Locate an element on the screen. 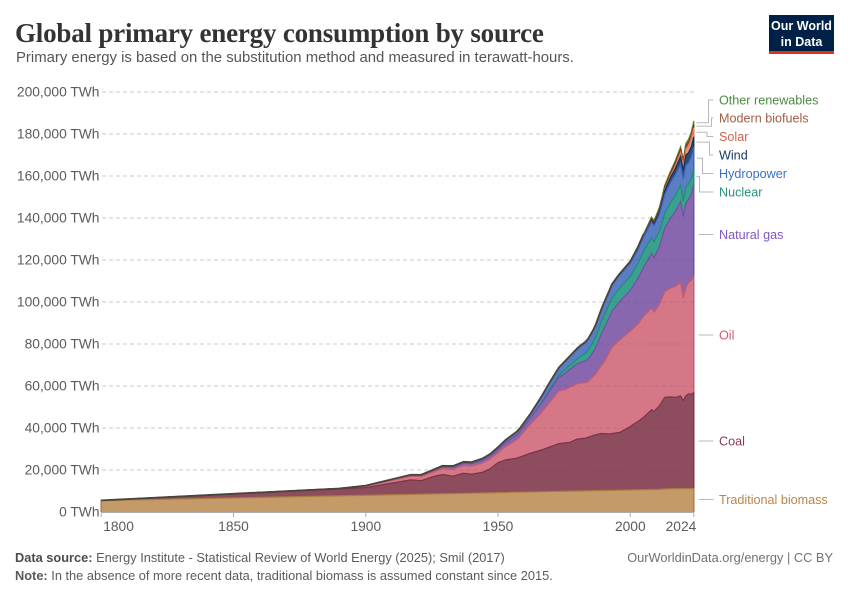 The height and width of the screenshot is (600, 850). svg-text: Modern biofuels is located at coordinates (764, 119).